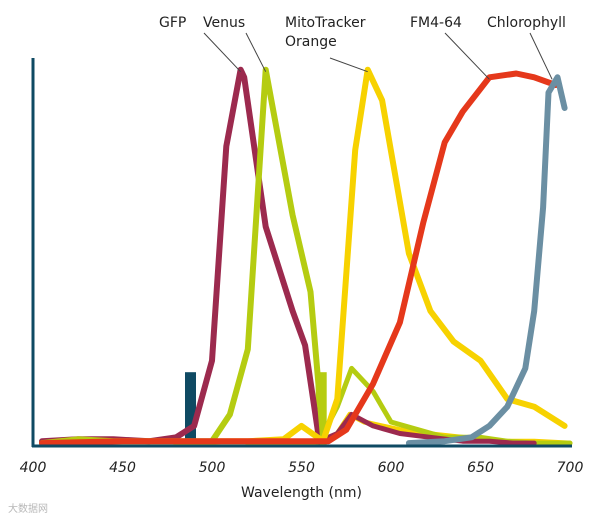  Describe the element at coordinates (224, 23) in the screenshot. I see `series-label-text: Venus` at that location.